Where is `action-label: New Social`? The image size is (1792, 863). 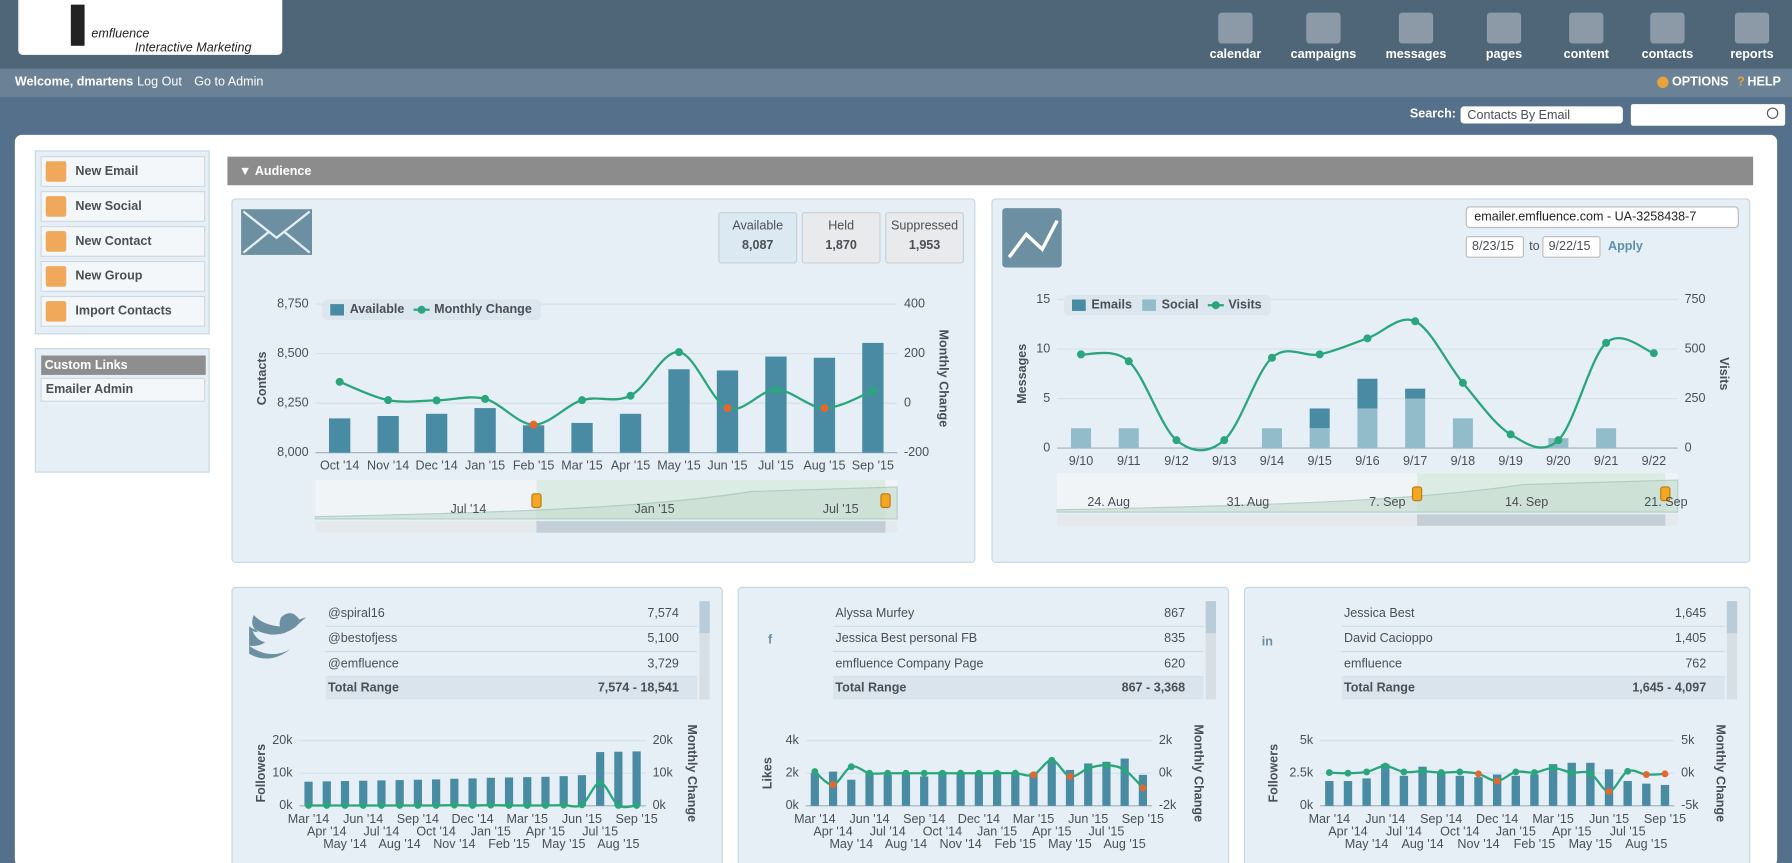
action-label: New Social is located at coordinates (108, 206).